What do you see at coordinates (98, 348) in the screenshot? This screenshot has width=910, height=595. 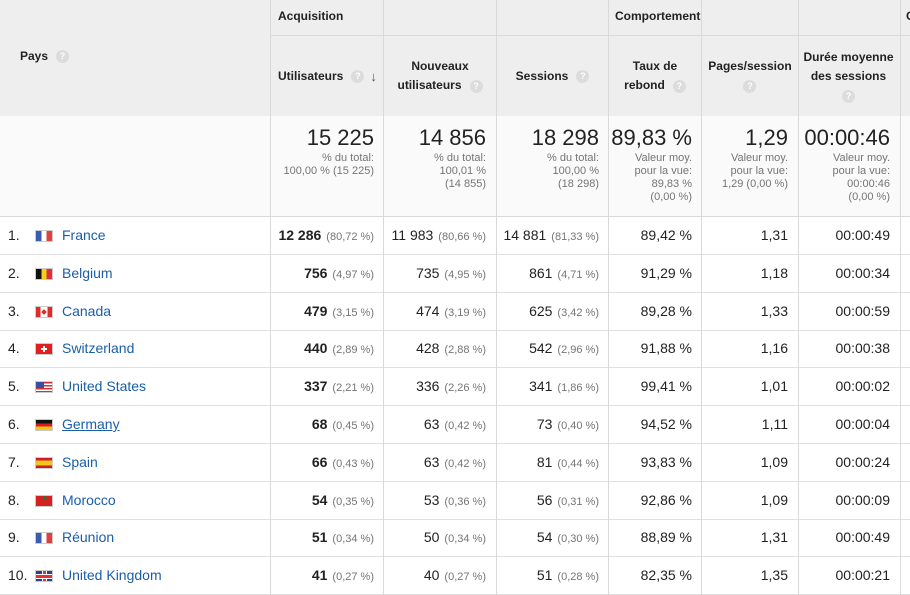 I see `country-link: Switzerland` at bounding box center [98, 348].